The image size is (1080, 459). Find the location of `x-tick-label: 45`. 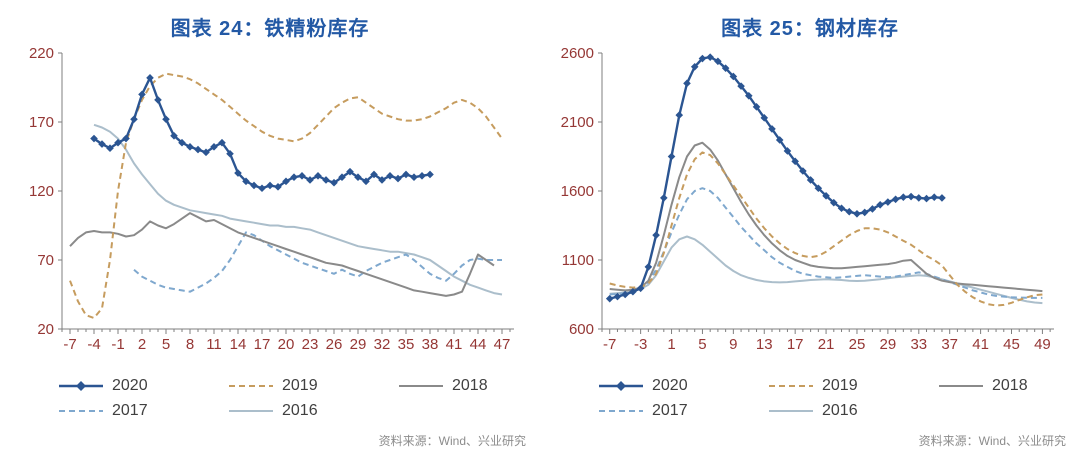

x-tick-label: 45 is located at coordinates (1011, 344).